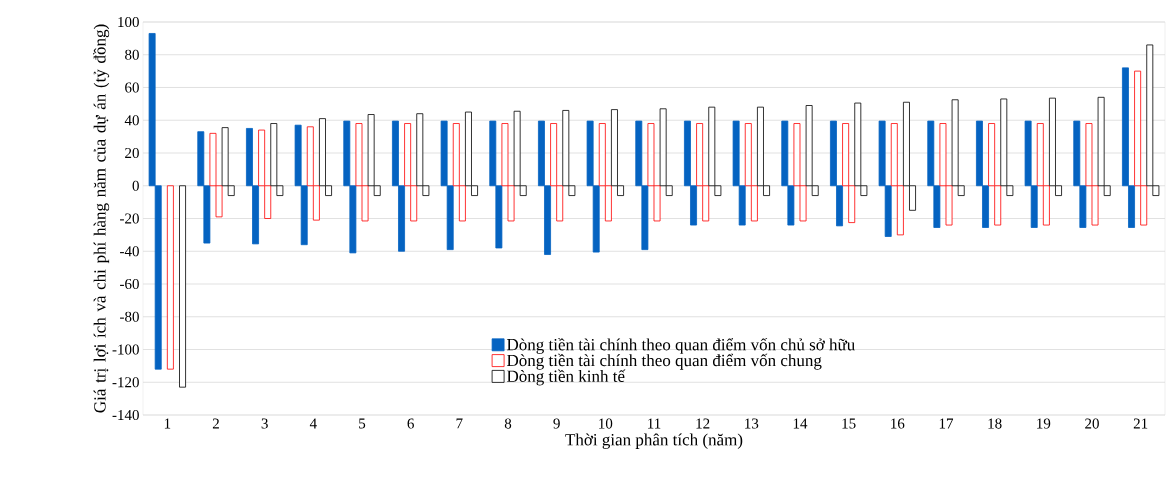  I want to click on legend-label: Dòng tiền tài chính theo quan điểm vốn chủ sở hữu, so click(680, 345).